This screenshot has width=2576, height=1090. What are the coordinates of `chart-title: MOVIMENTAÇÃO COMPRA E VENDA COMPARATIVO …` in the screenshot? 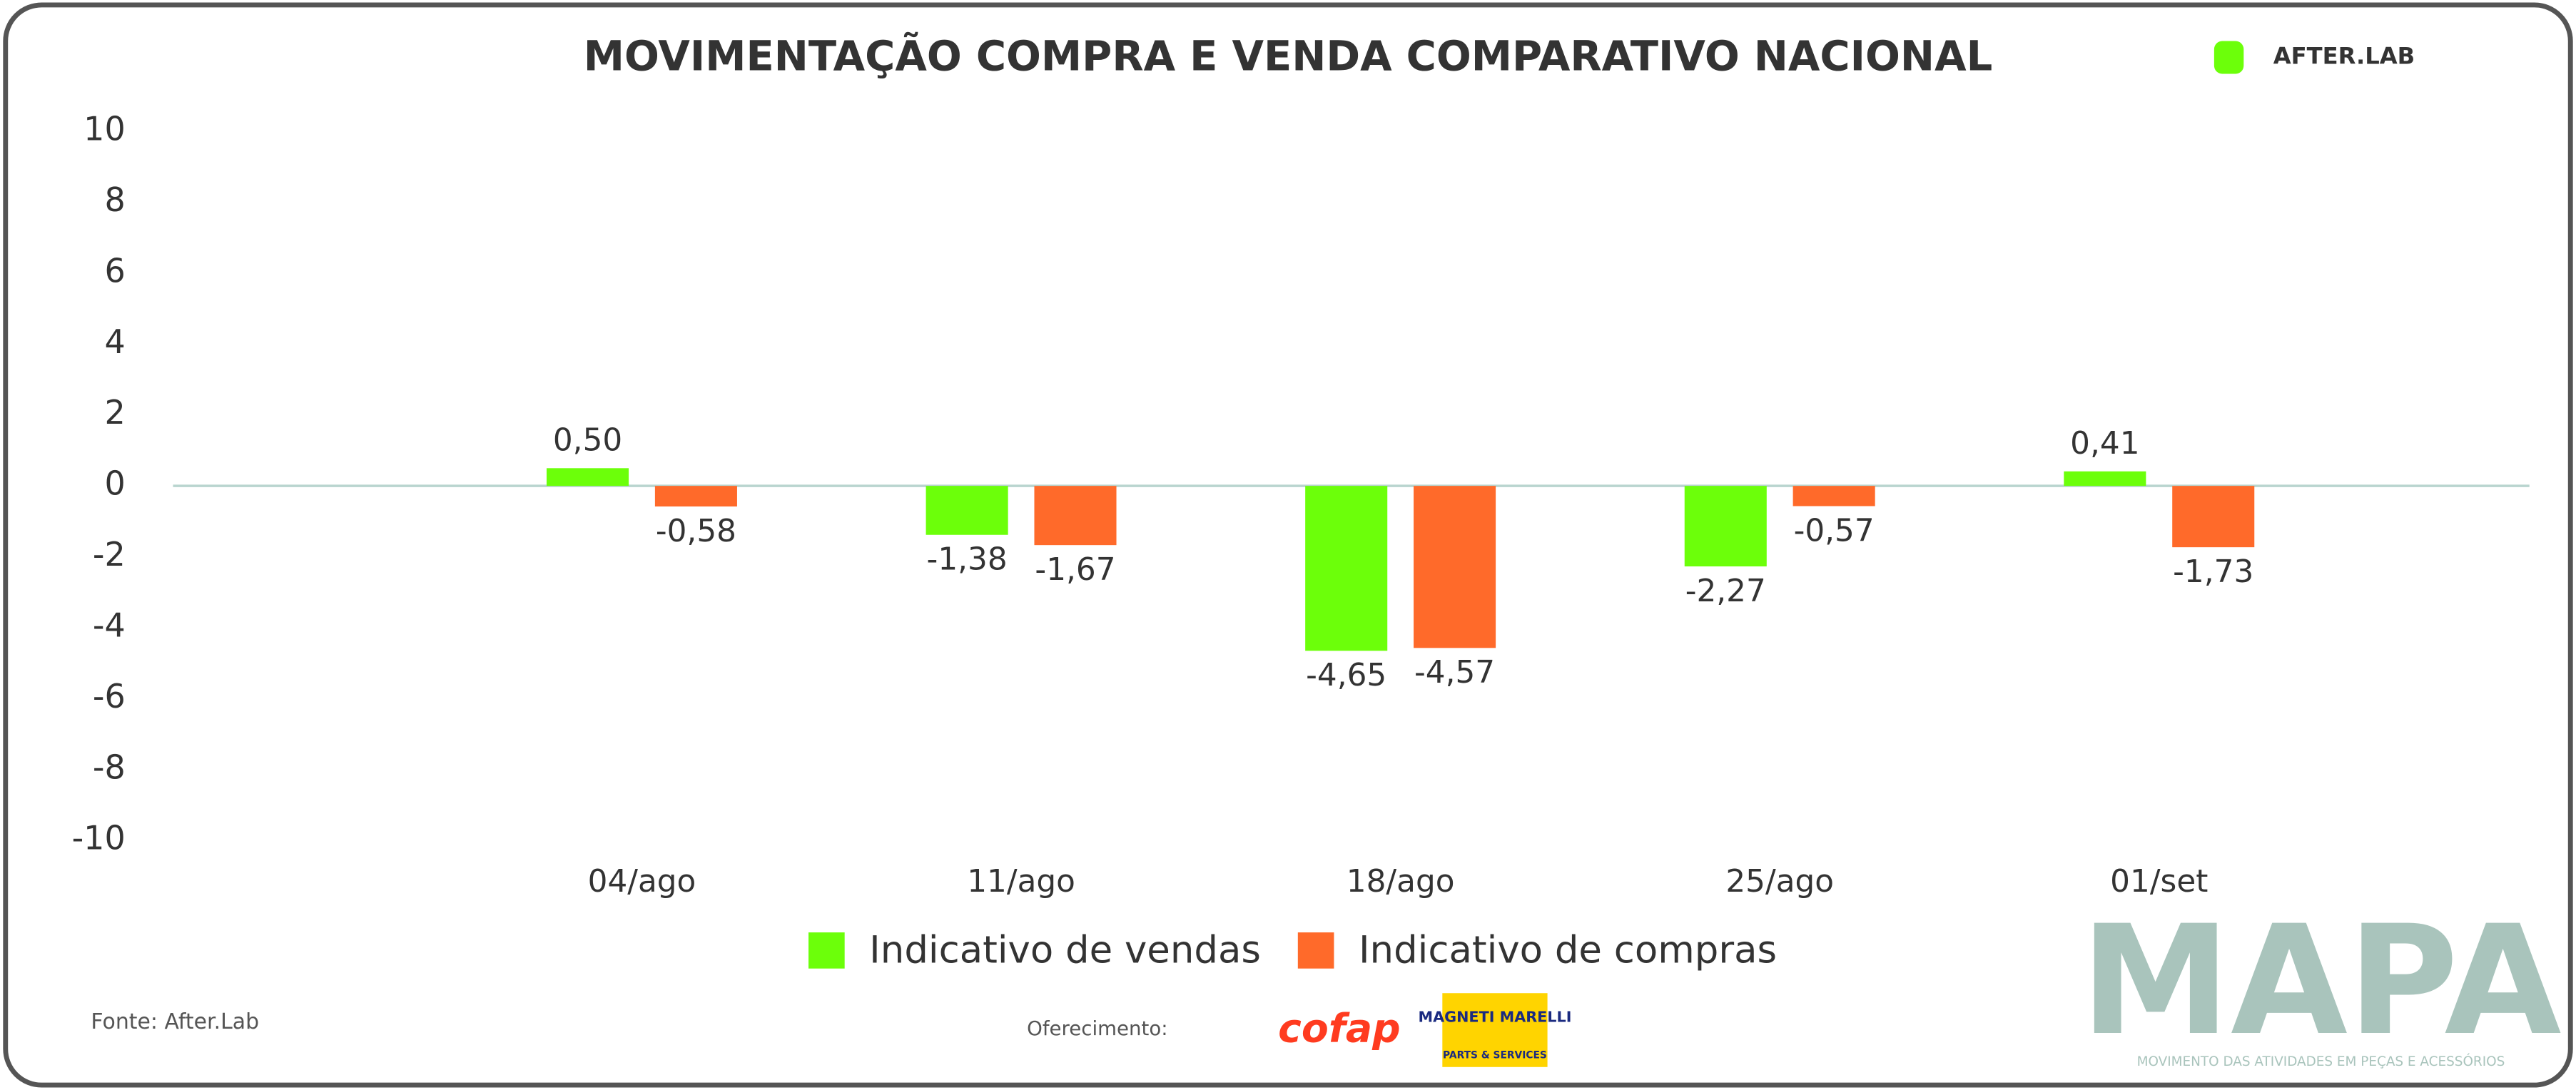 It's located at (1288, 55).